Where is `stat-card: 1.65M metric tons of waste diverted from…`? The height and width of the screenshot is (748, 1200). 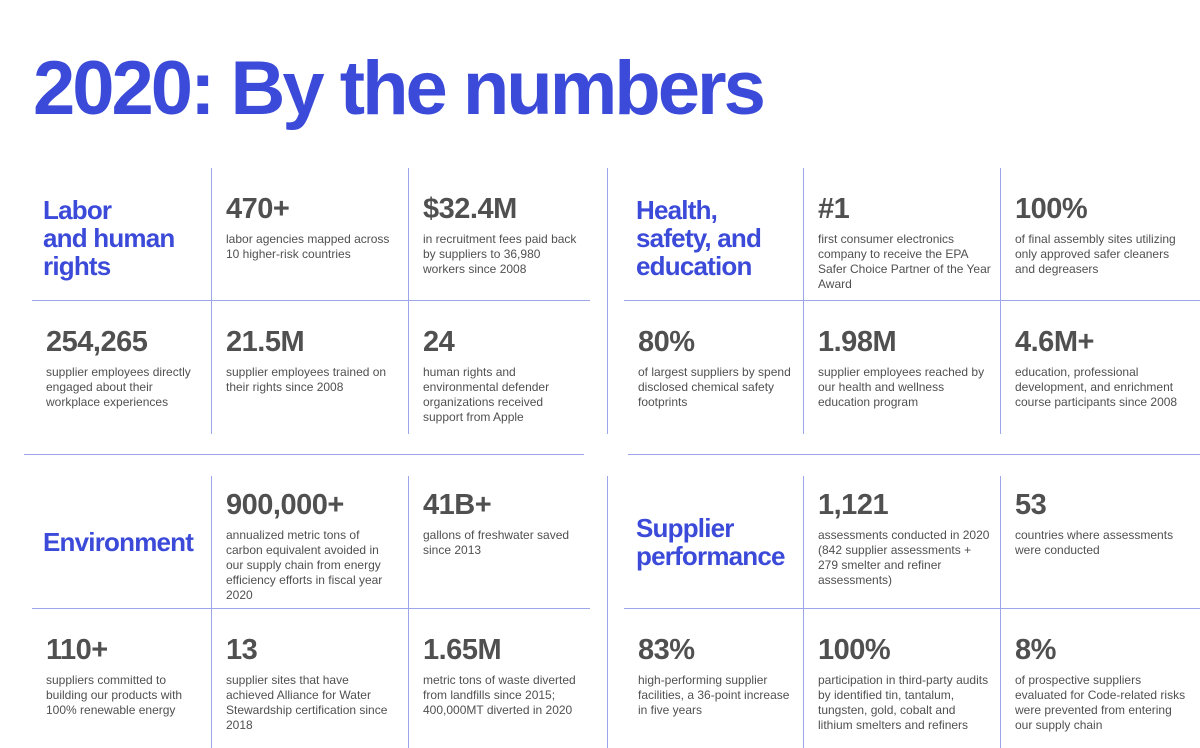 stat-card: 1.65M metric tons of waste diverted from… is located at coordinates (499, 678).